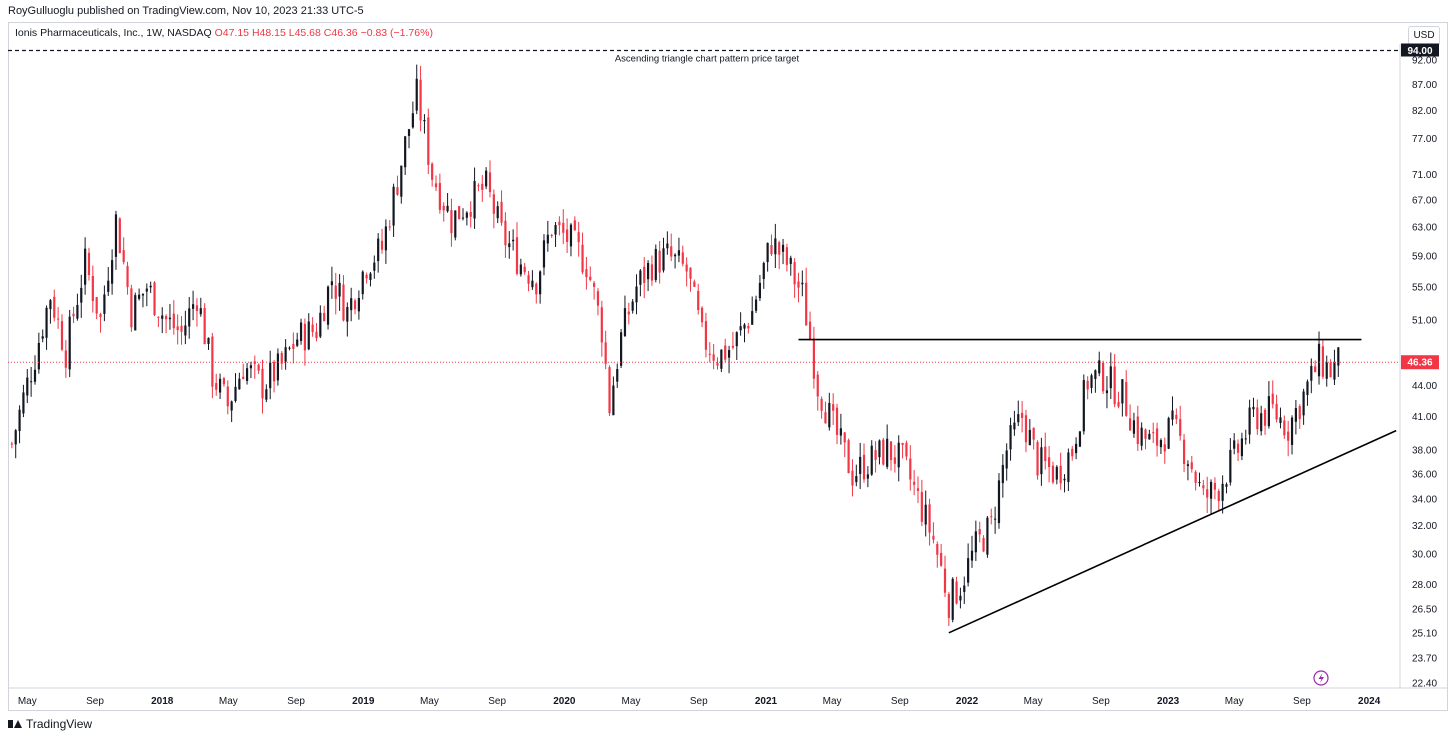 This screenshot has width=1456, height=739. What do you see at coordinates (1424, 200) in the screenshot?
I see `price-tick-label: 67.00` at bounding box center [1424, 200].